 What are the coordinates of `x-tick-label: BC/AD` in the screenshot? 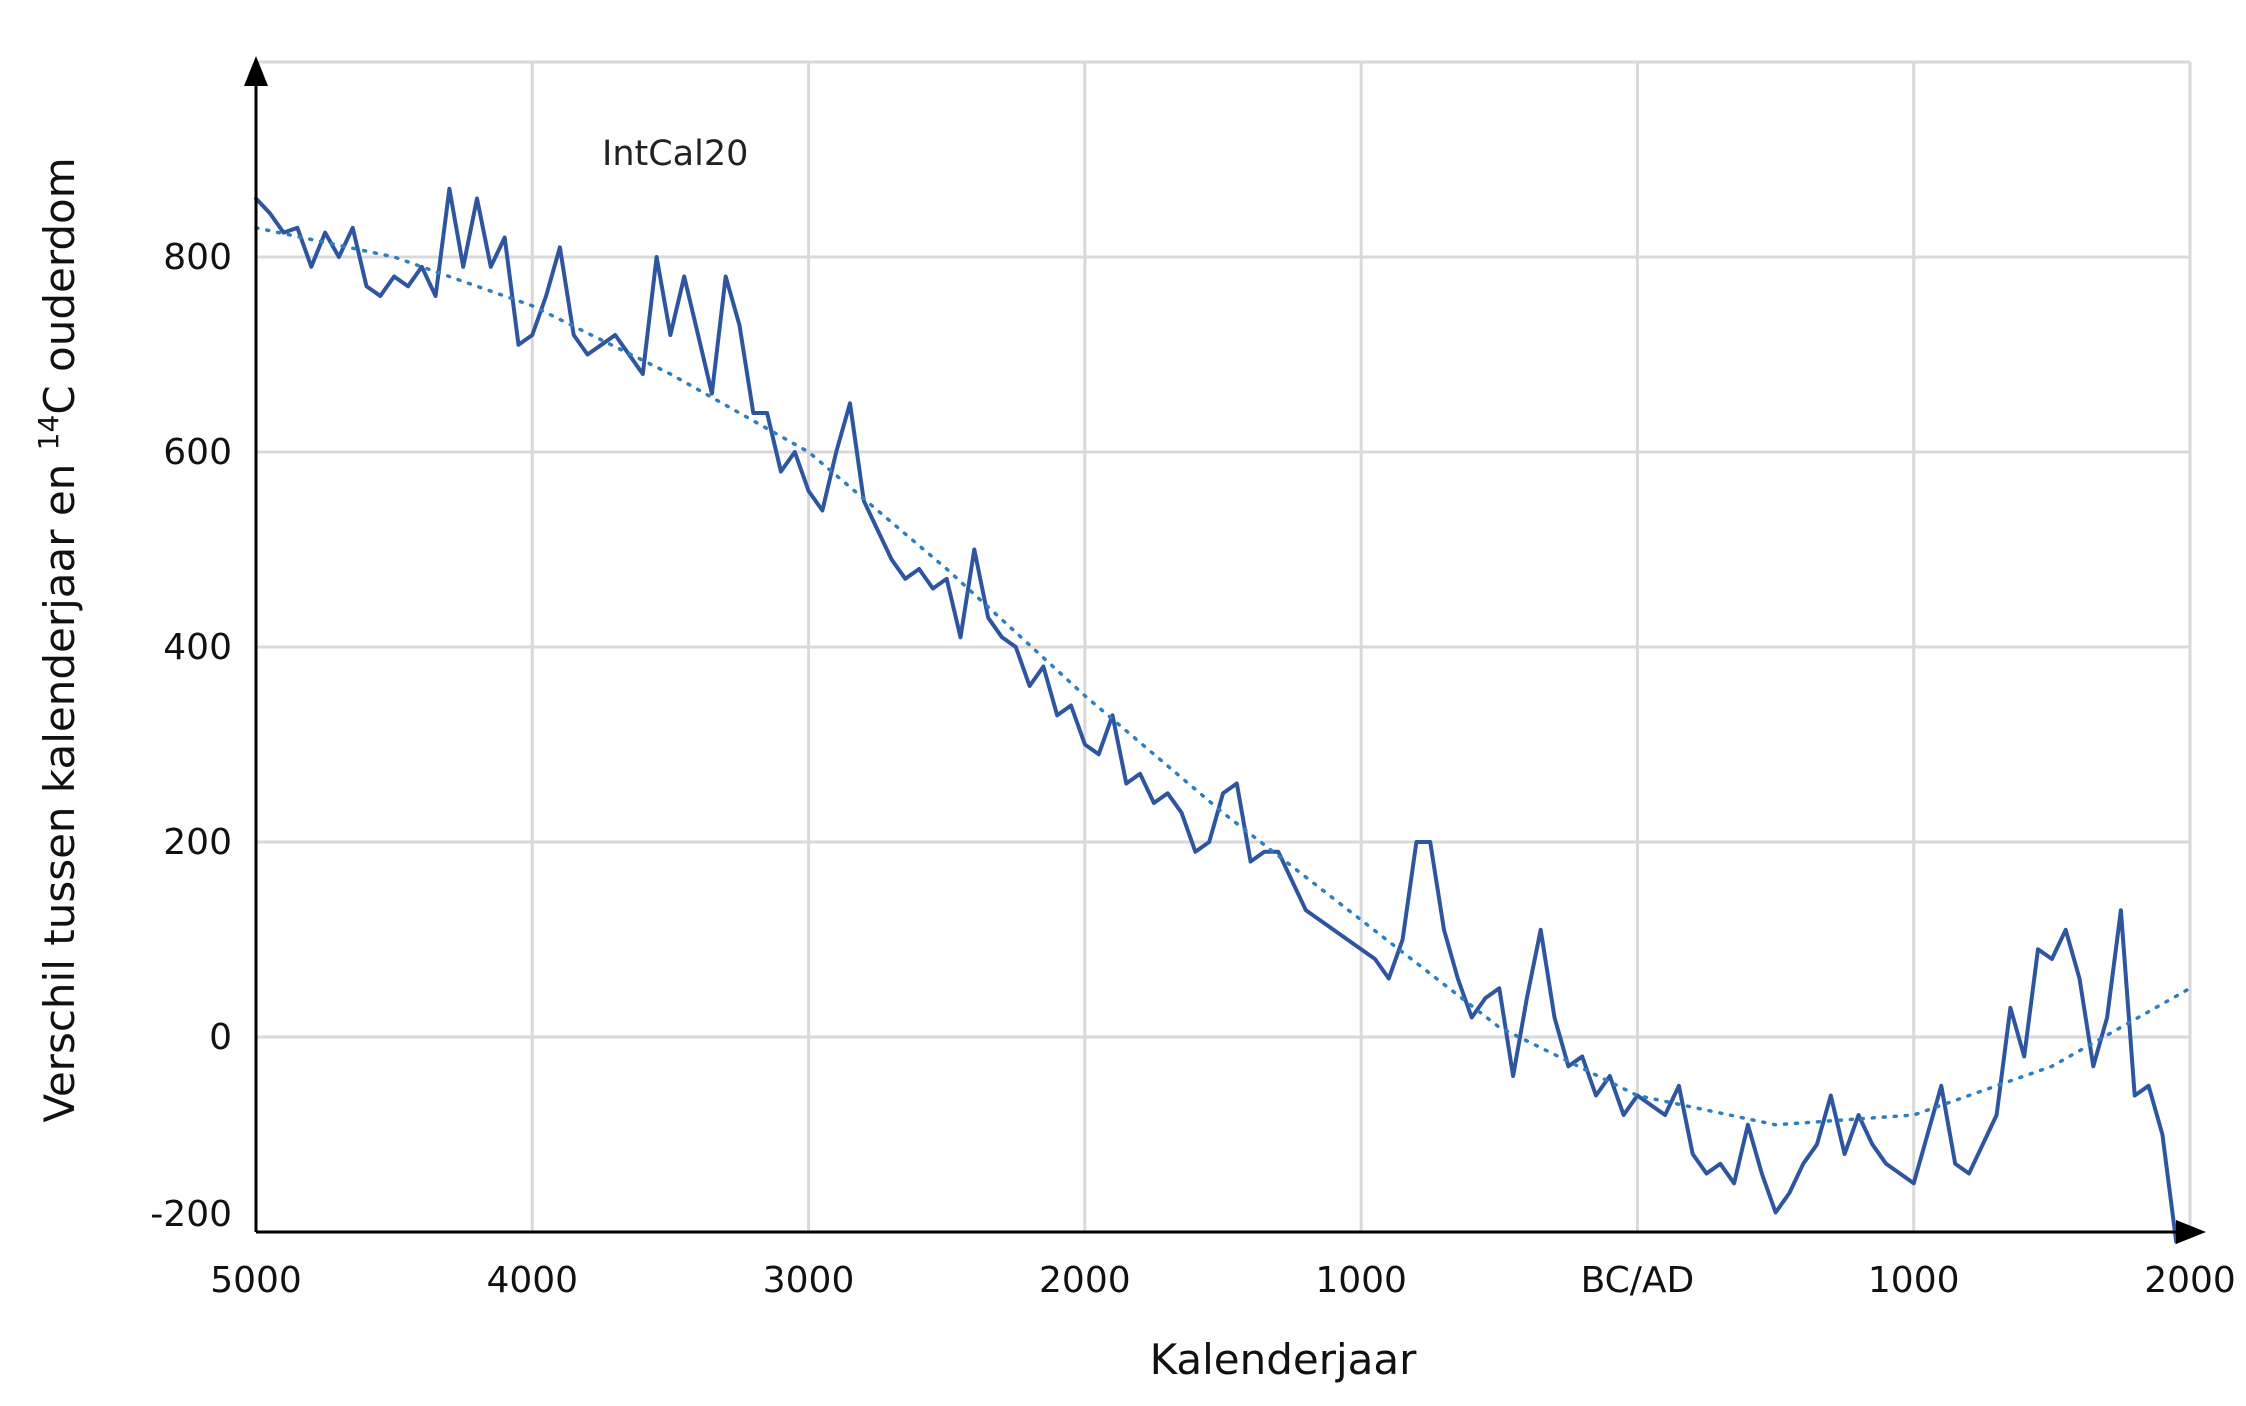 It's located at (1638, 1280).